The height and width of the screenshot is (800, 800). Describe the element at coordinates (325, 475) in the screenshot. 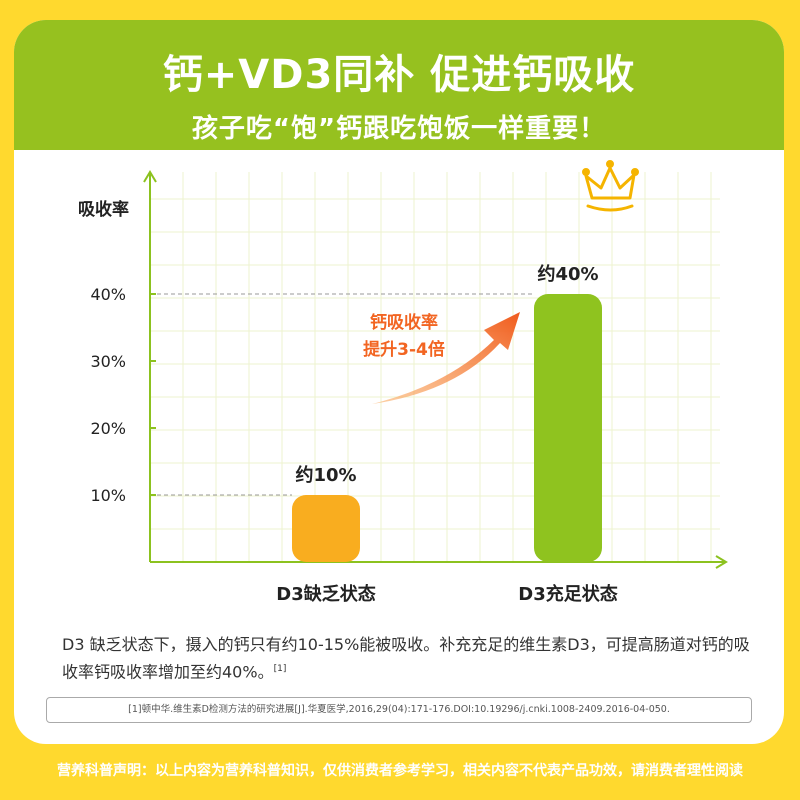

I see `bar-value-label: 约10%` at that location.